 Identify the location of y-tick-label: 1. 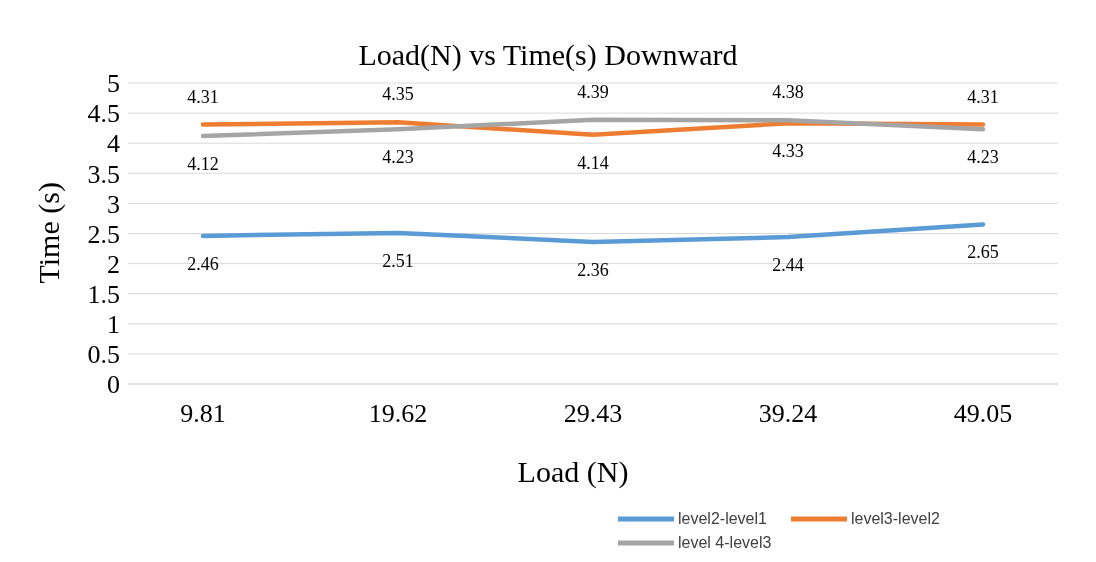
(113, 325).